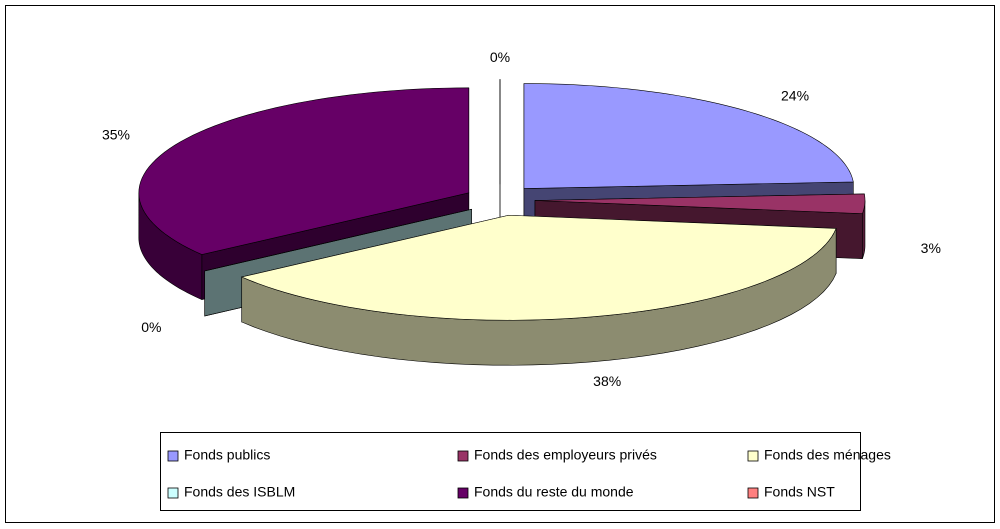  Describe the element at coordinates (795, 95) in the screenshot. I see `data-label: 24%` at that location.